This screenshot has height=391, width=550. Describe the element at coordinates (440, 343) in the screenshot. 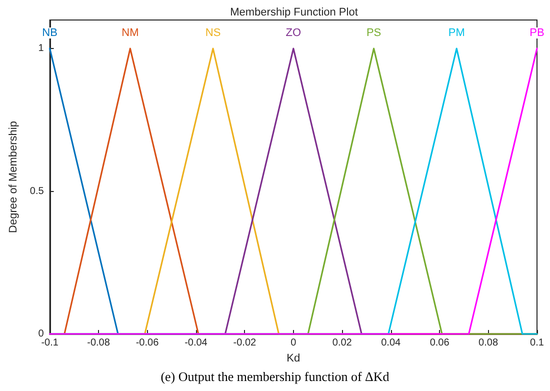

I see `x-tick-label: 0.06` at that location.